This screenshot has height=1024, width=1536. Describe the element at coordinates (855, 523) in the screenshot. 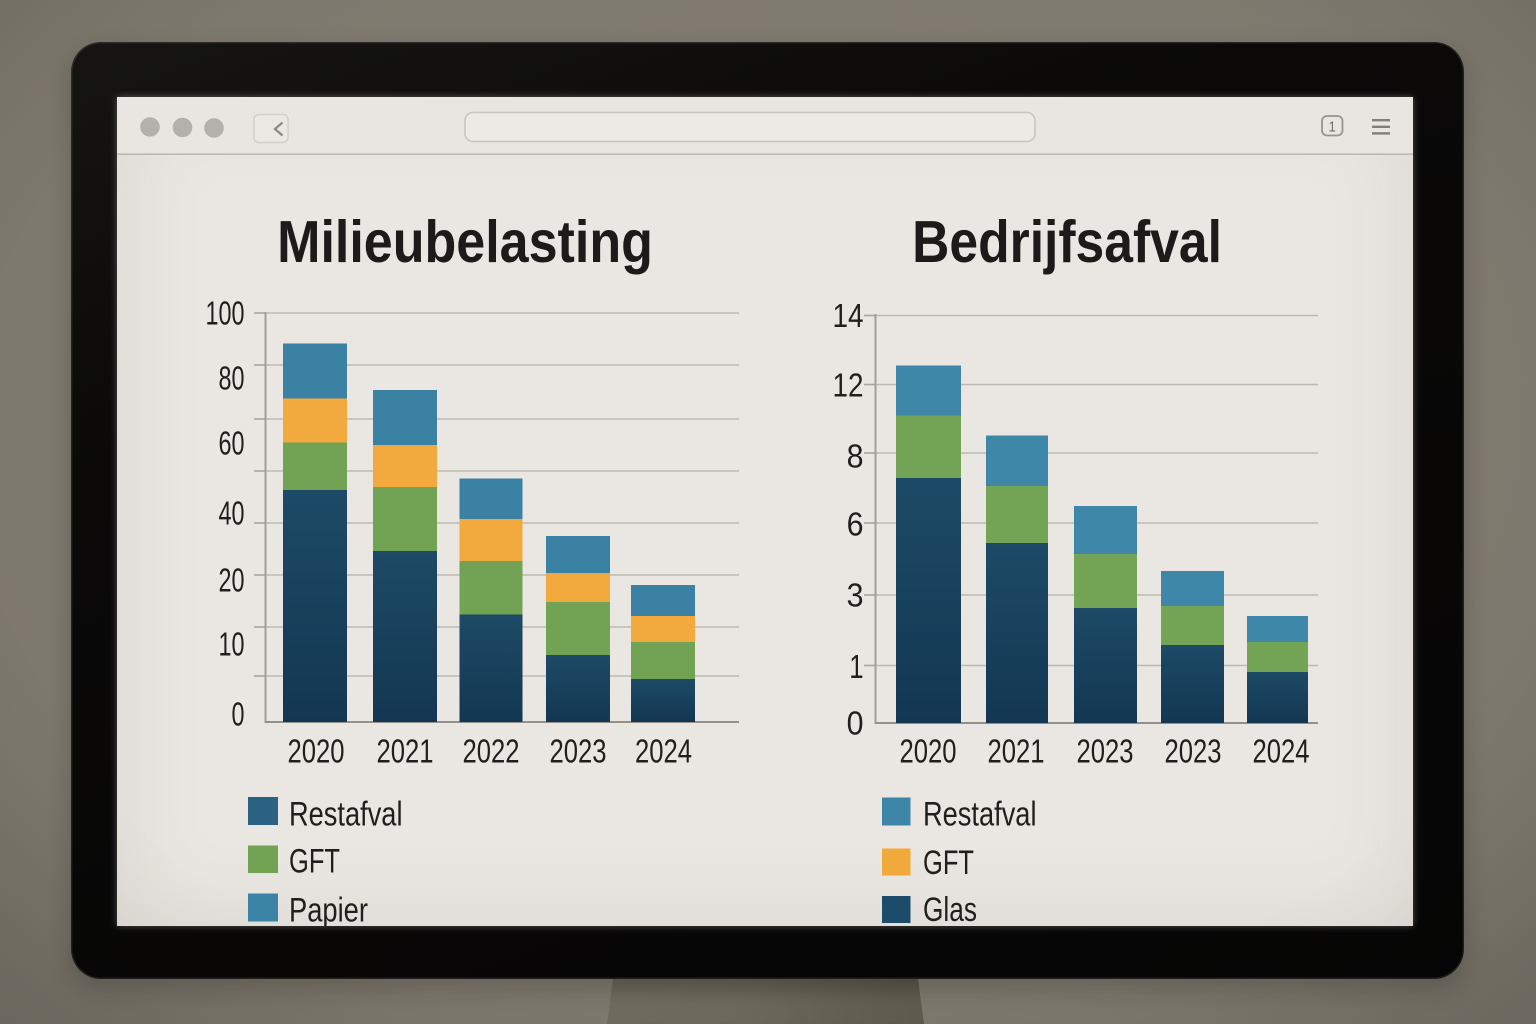

I see `svg-text: 6` at that location.